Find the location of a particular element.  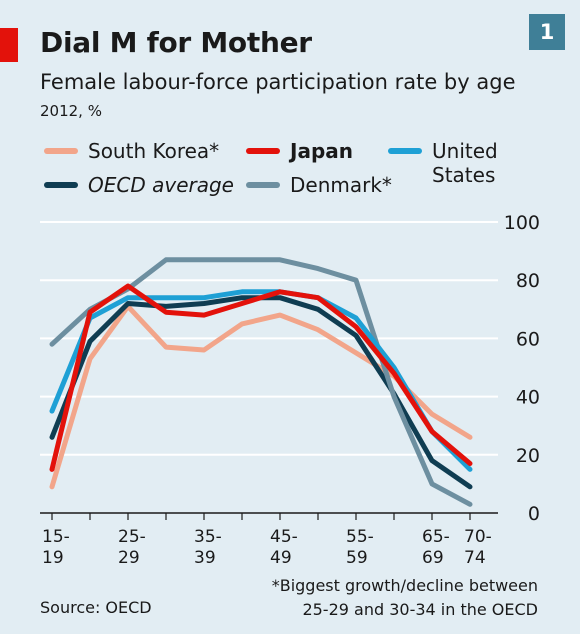

y-tick-label-100: 100 is located at coordinates (522, 223).